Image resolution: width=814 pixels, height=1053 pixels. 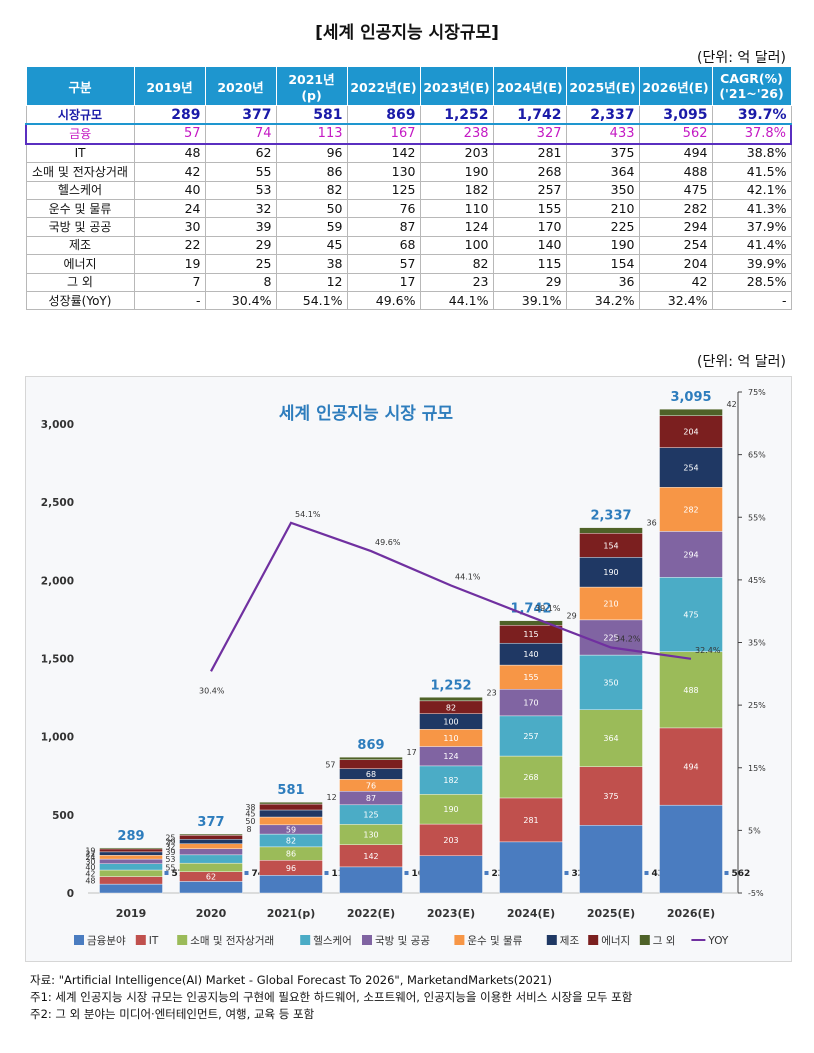 I want to click on bar-value-label: 38, so click(x=250, y=807).